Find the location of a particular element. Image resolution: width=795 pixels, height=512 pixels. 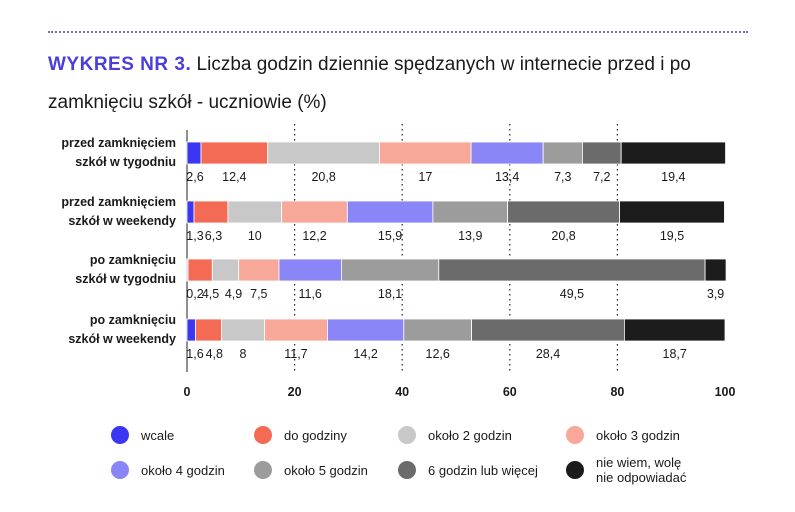

legend-item: około 3 godzin is located at coordinates (623, 435).